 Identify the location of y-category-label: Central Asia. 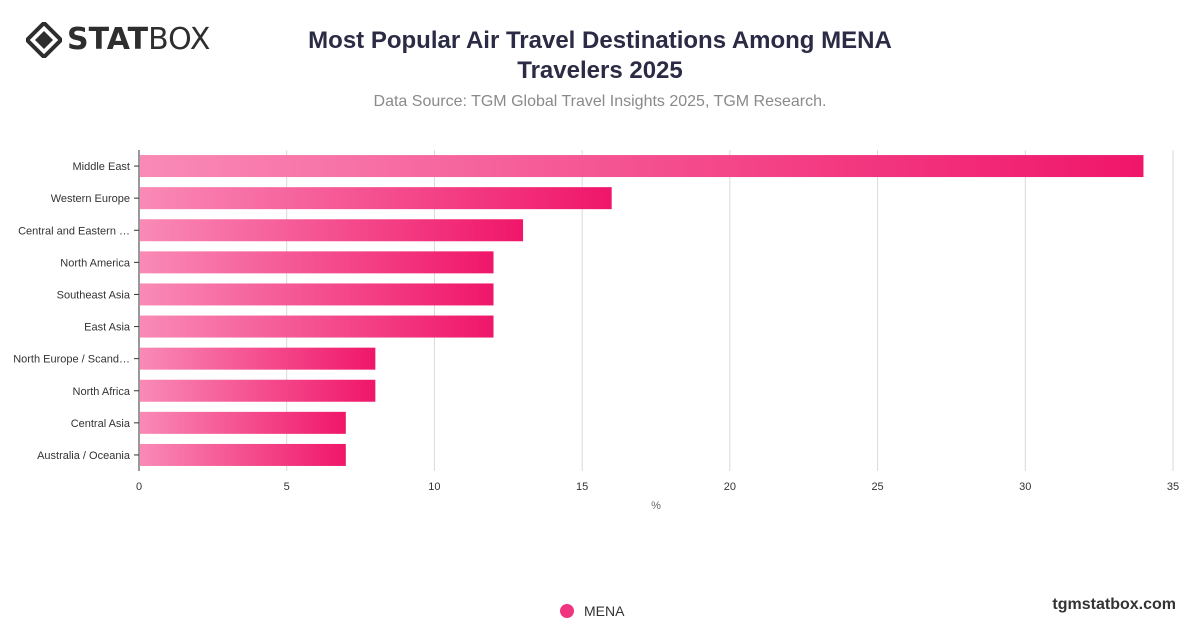
(101, 424).